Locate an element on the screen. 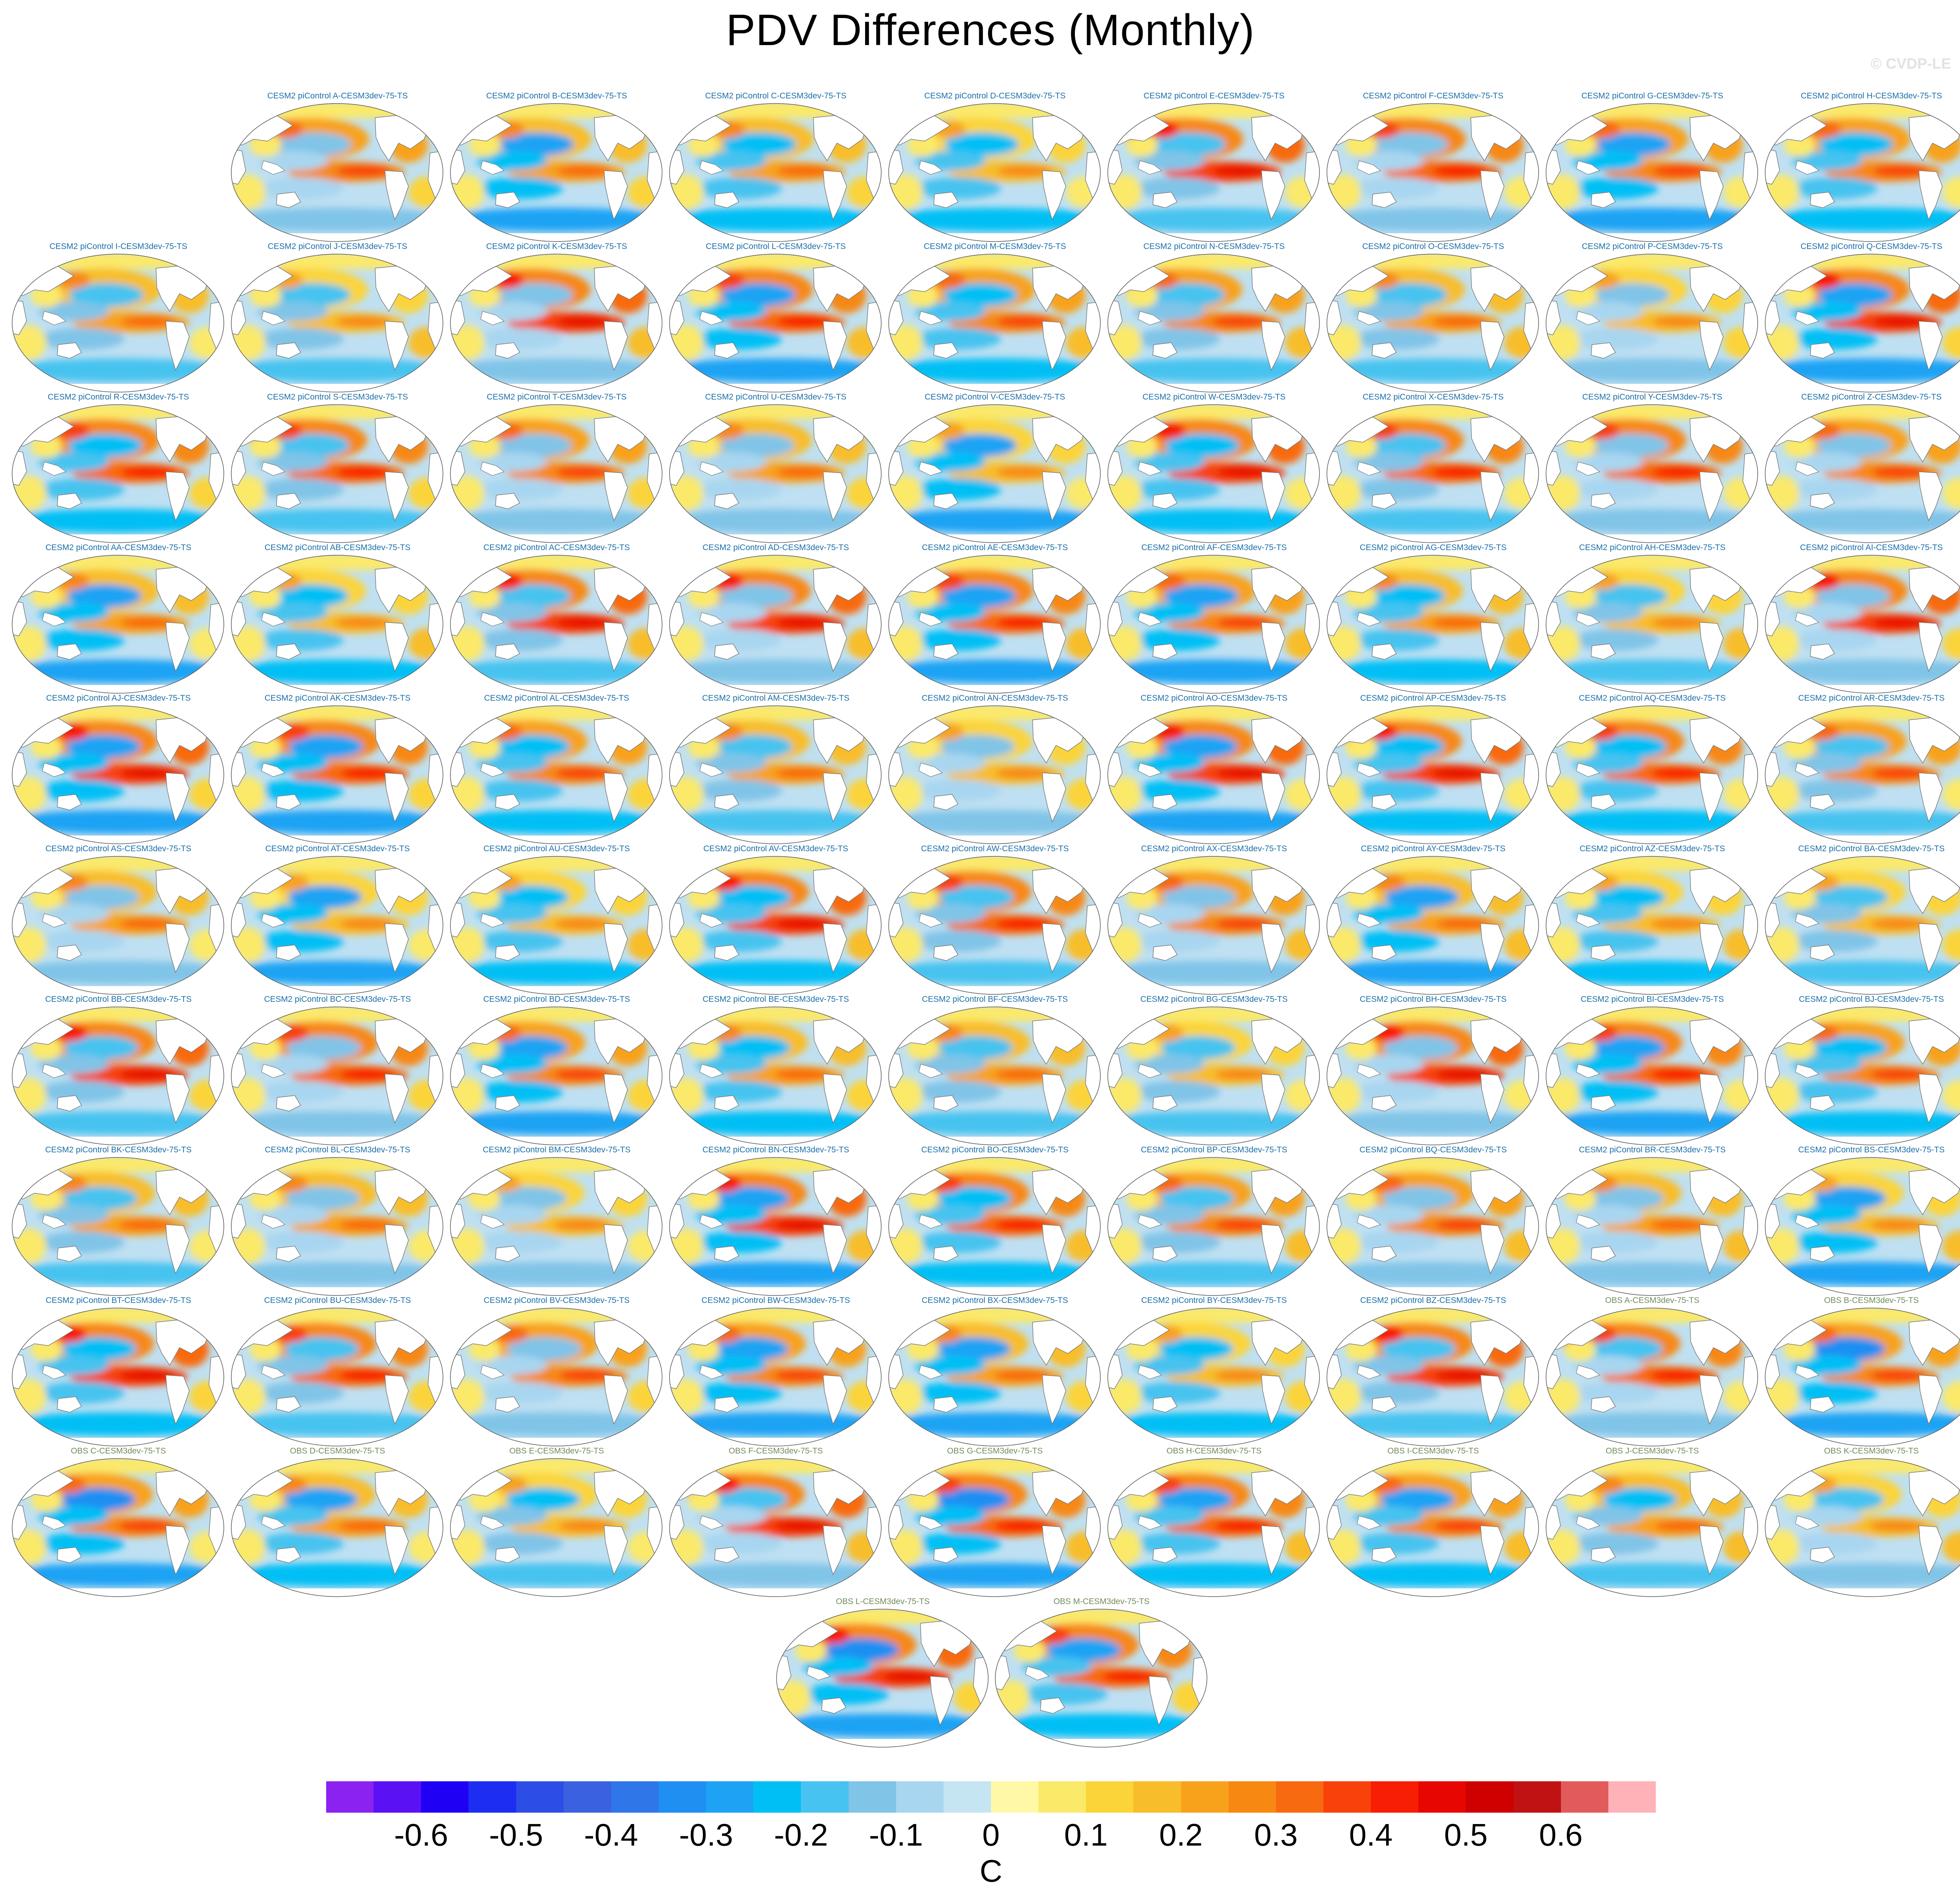  map-panel: CESM2 piControl AT-CESM3dev-75-TS is located at coordinates (337, 920).